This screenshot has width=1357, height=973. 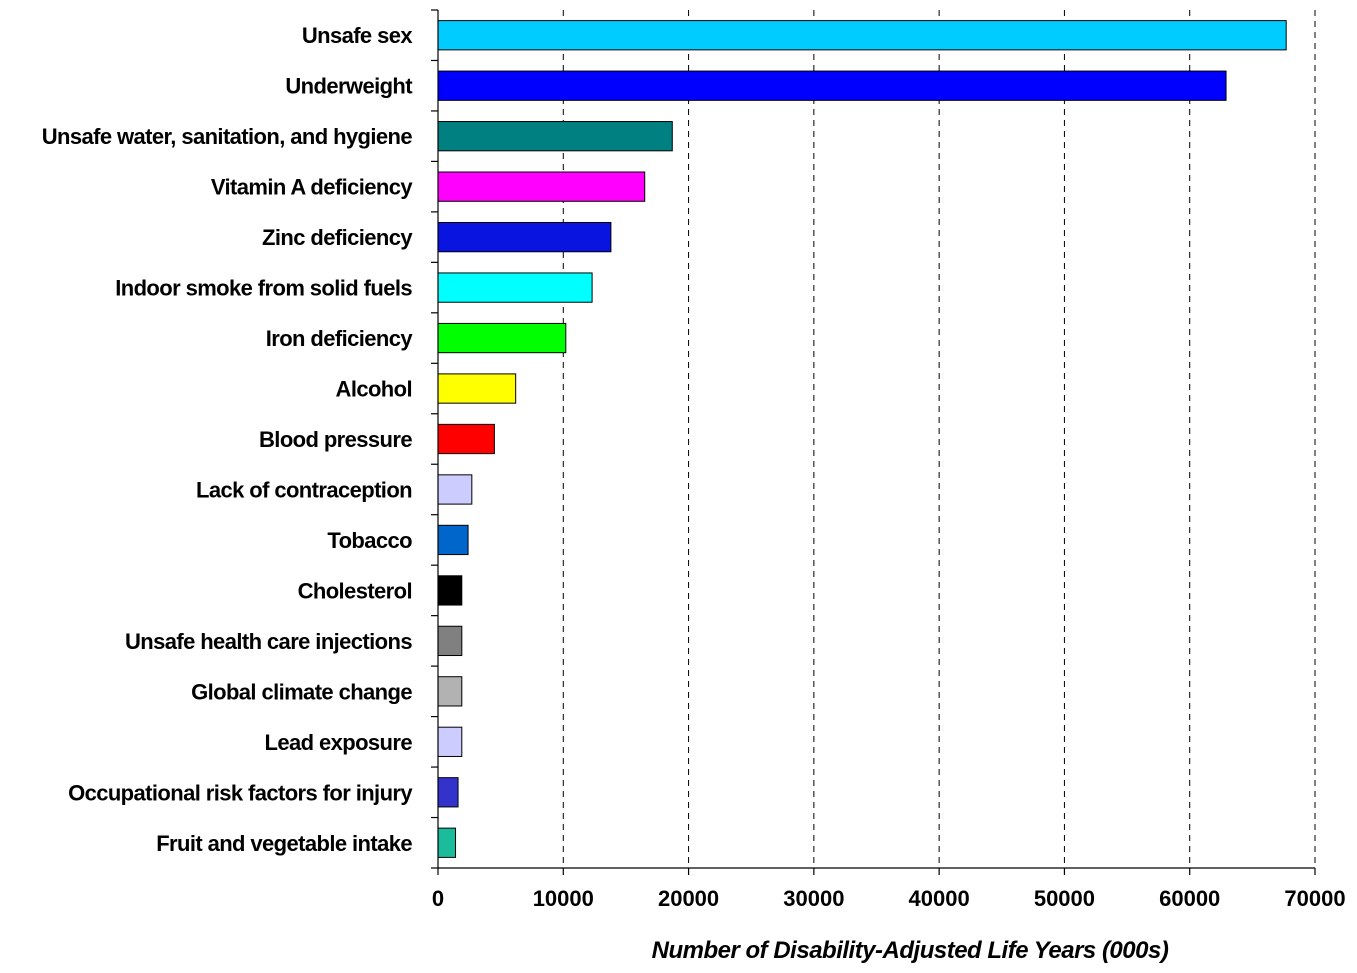 I want to click on x-tick-label: 0, so click(x=438, y=898).